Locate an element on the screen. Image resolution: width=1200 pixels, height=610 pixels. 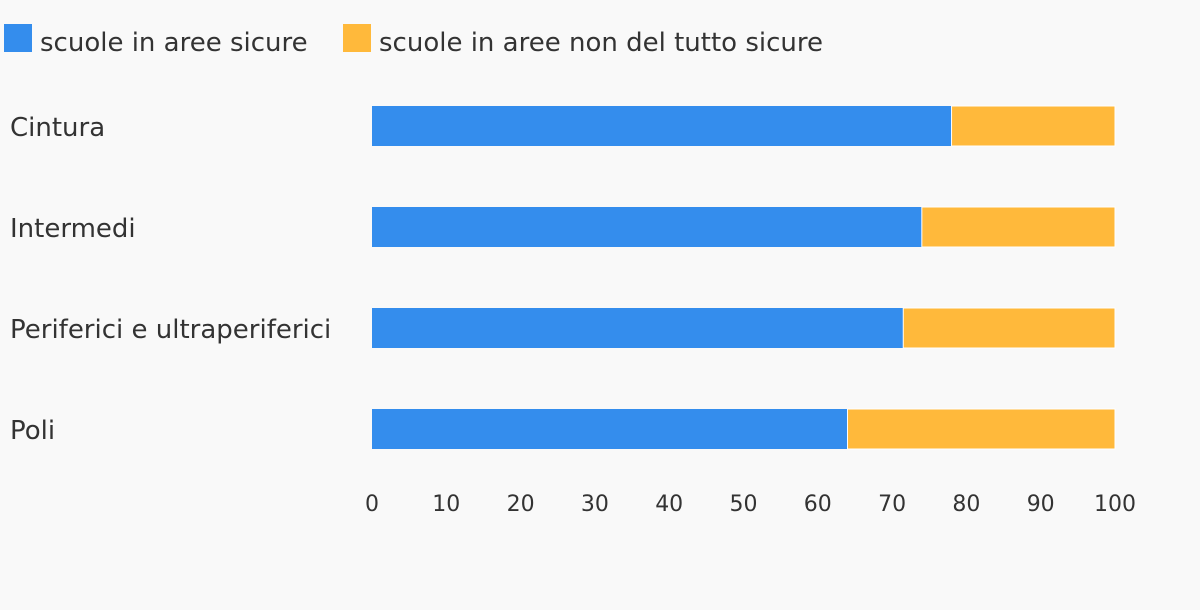
category-label: Intermedi is located at coordinates (73, 229).